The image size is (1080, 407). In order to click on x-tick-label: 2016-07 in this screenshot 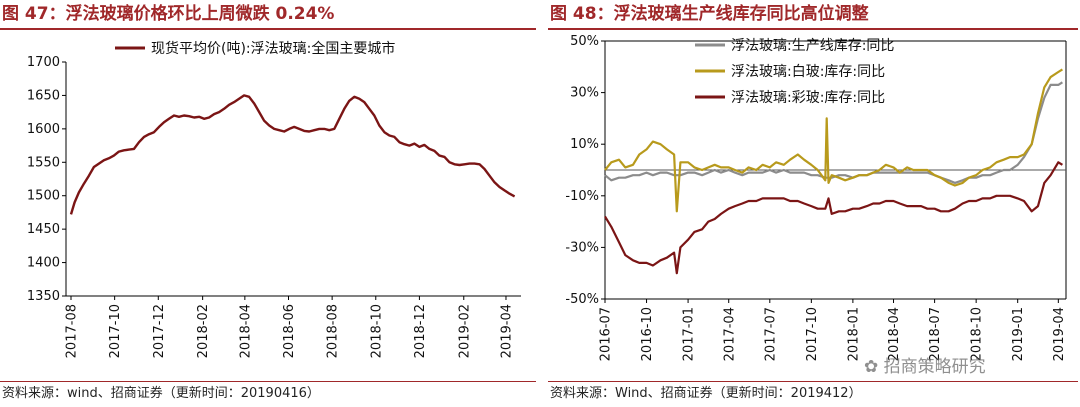, I will do `click(606, 334)`.